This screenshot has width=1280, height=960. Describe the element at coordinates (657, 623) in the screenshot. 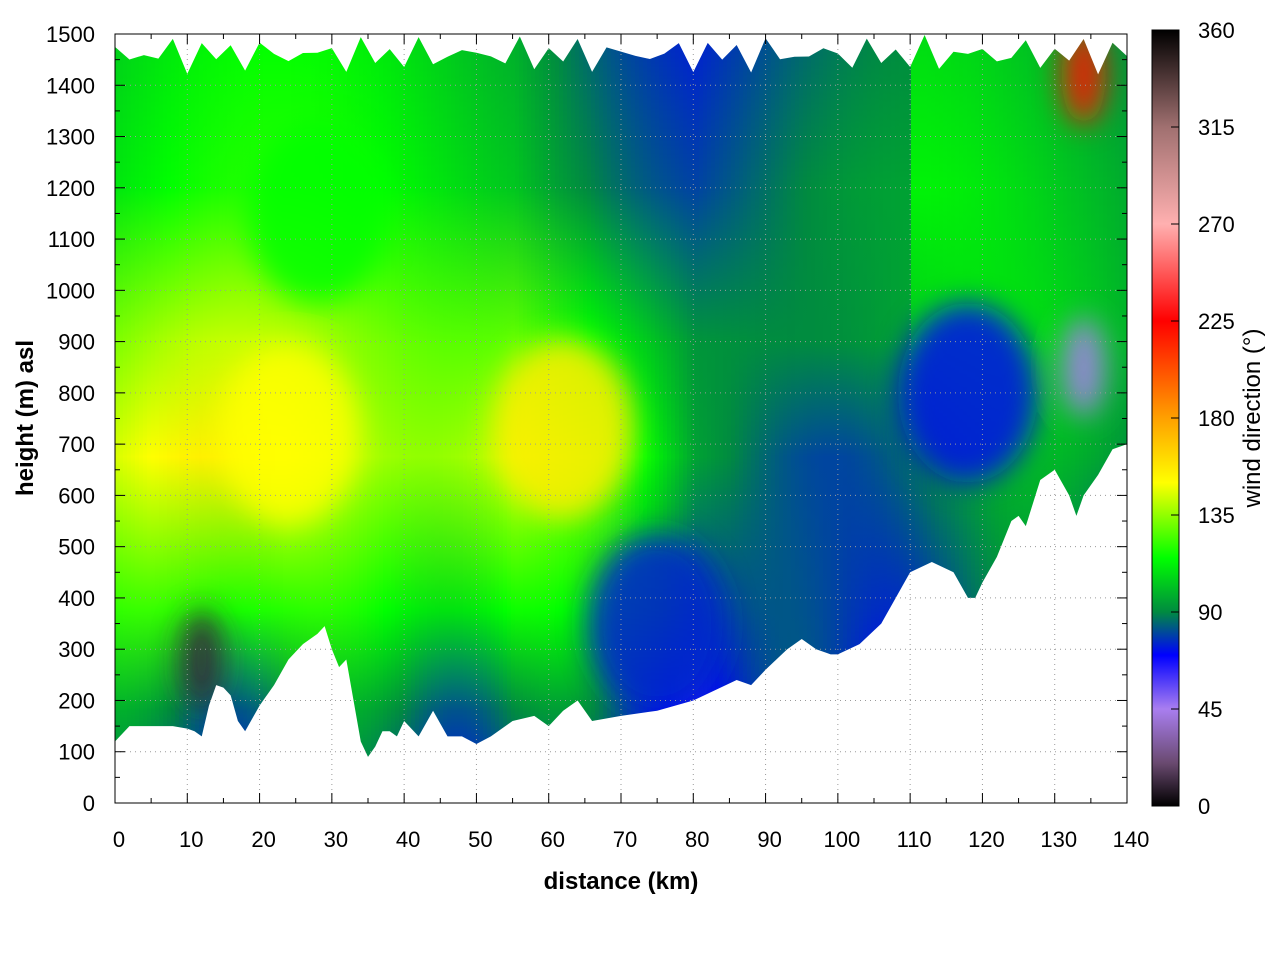

I see `feature-blue-valley` at that location.